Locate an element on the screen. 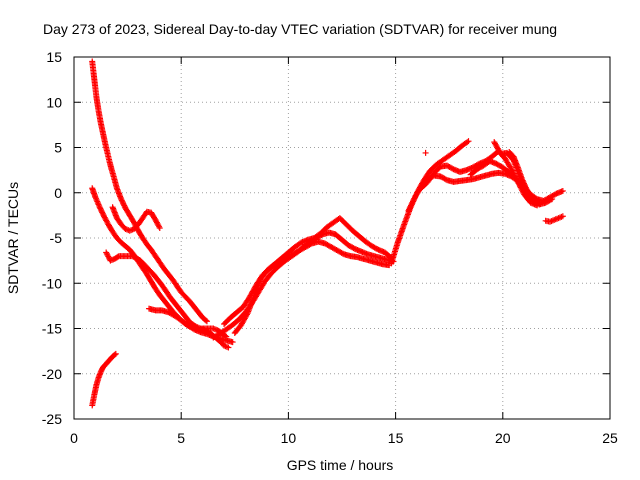 Image resolution: width=640 pixels, height=480 pixels. series-arc3 is located at coordinates (136, 219).